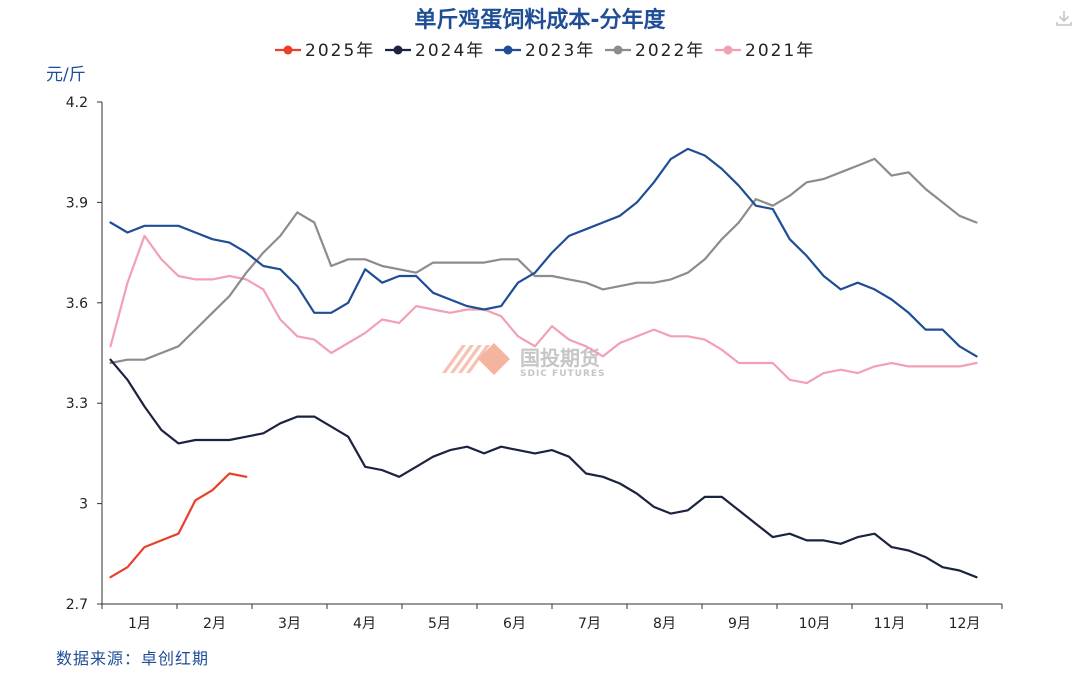  I want to click on x-tick-label: 8月, so click(664, 624).